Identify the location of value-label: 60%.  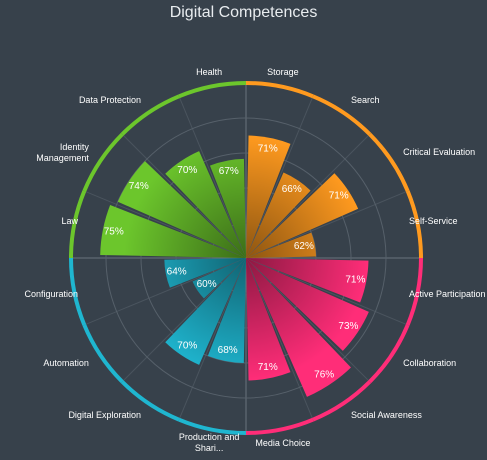
(207, 284).